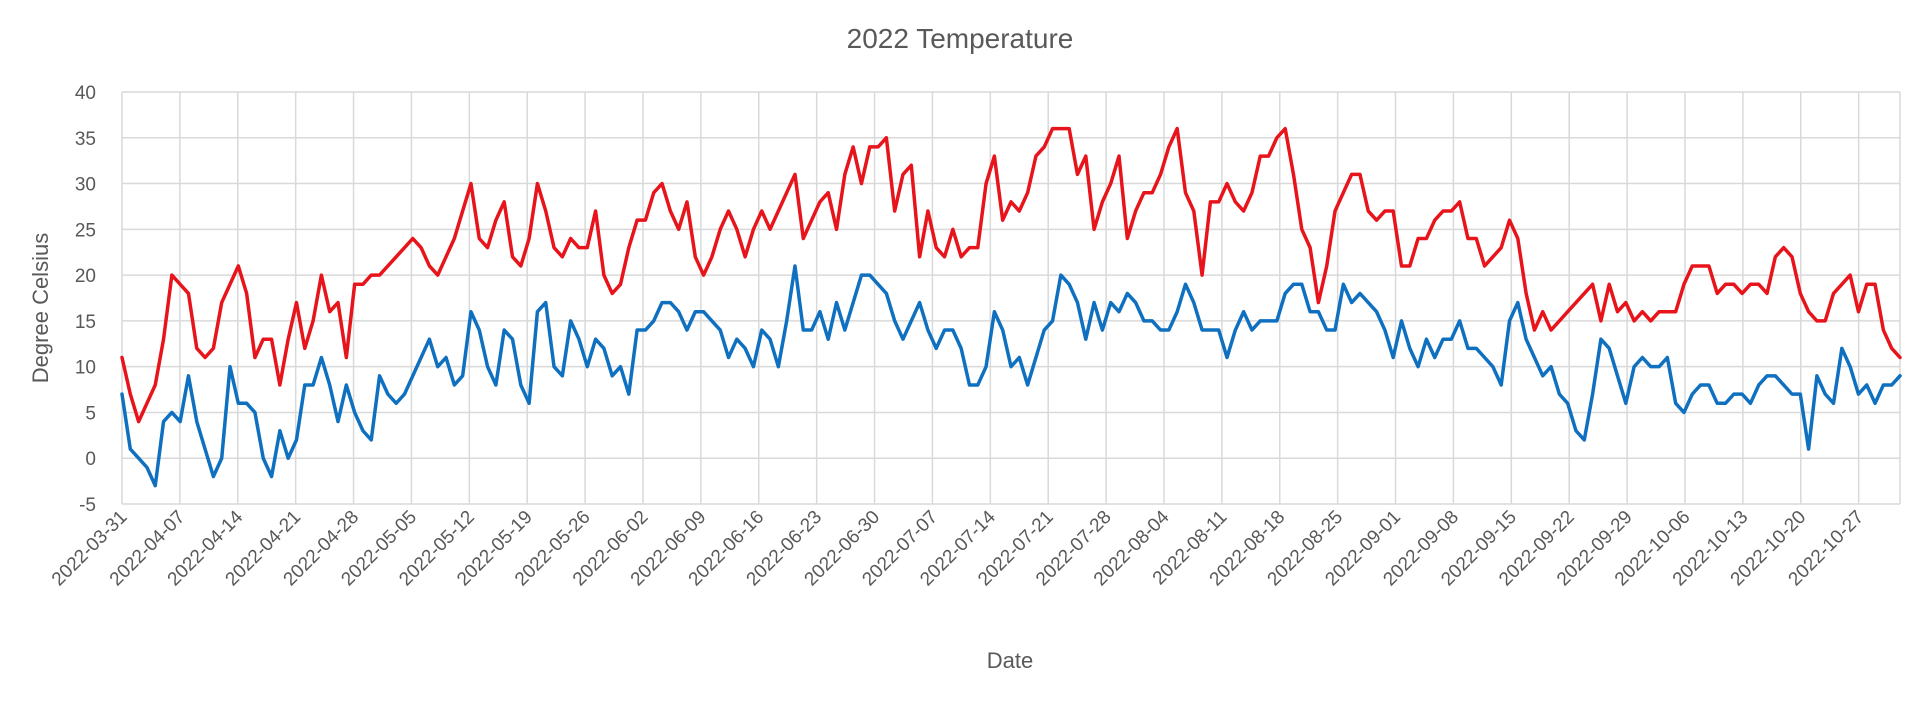 The width and height of the screenshot is (1920, 703). What do you see at coordinates (90, 459) in the screenshot?
I see `y-tick-label: 0` at bounding box center [90, 459].